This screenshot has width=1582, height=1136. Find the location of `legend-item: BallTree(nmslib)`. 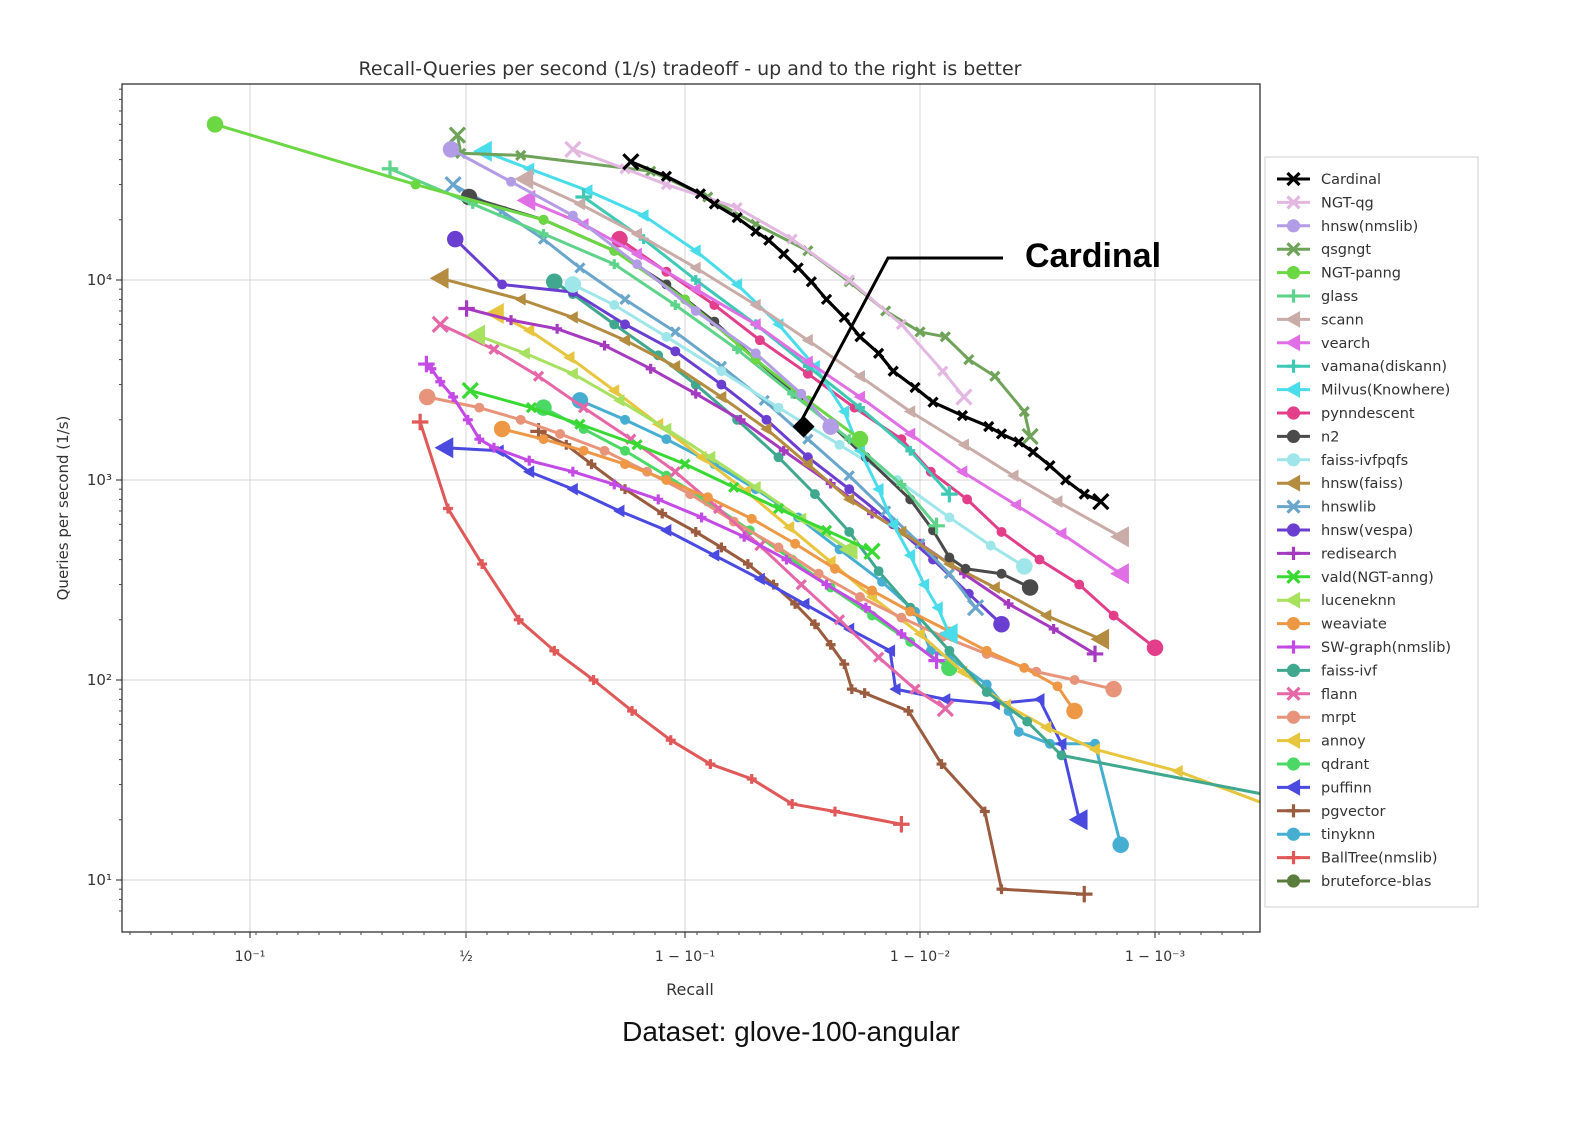

legend-item: BallTree(nmslib) is located at coordinates (1357, 859).